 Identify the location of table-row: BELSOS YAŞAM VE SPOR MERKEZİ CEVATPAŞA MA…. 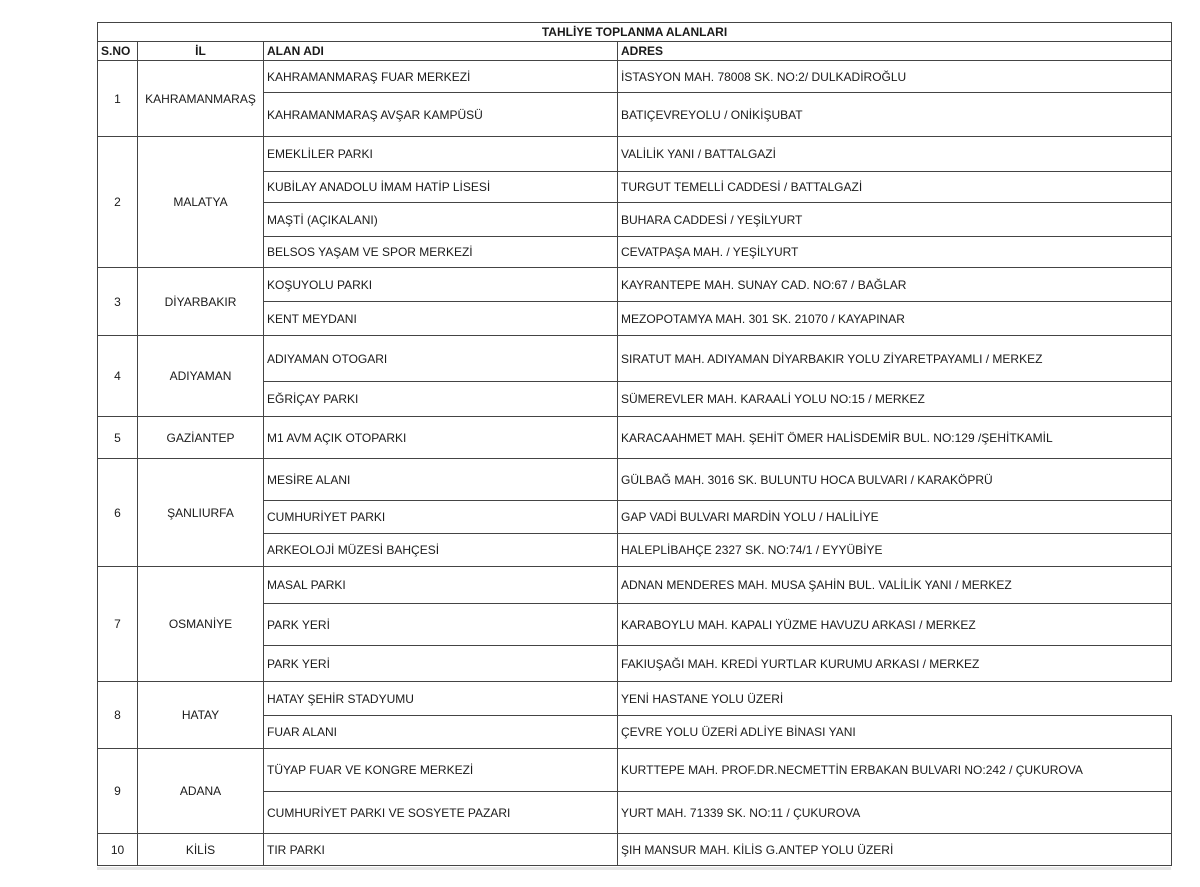
(635, 252).